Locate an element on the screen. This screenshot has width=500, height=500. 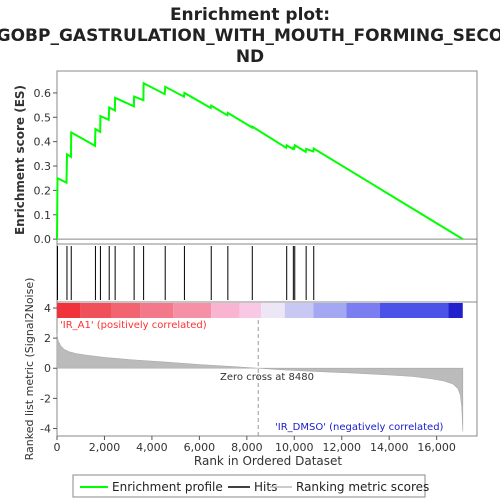
x-tick-label: 8,000 is located at coordinates (247, 447).